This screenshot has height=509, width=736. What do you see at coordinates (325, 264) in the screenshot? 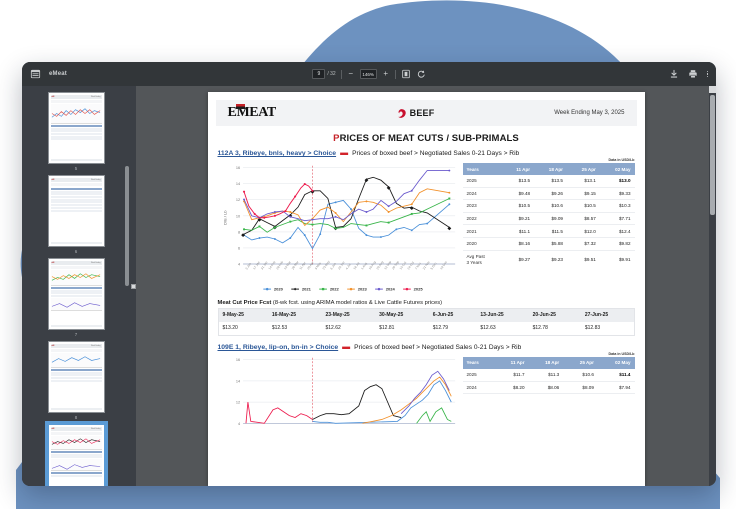
I see `svg-text: 23 May` at bounding box center [325, 264].